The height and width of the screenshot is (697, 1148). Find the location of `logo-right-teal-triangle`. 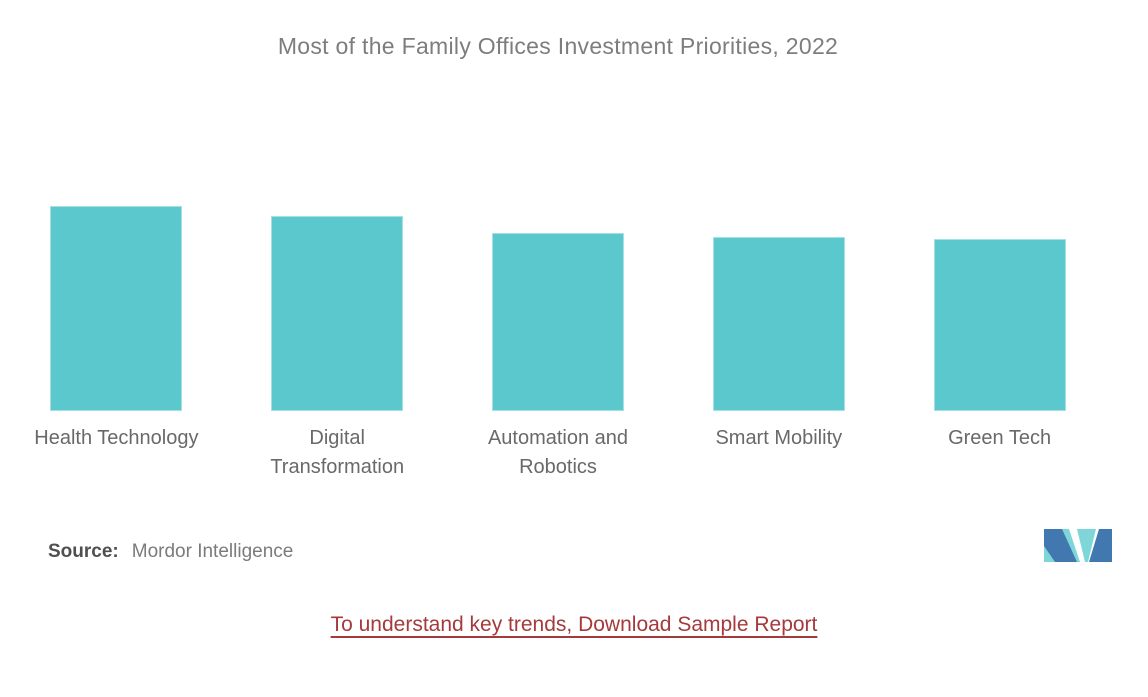

logo-right-teal-triangle is located at coordinates (1086, 545).